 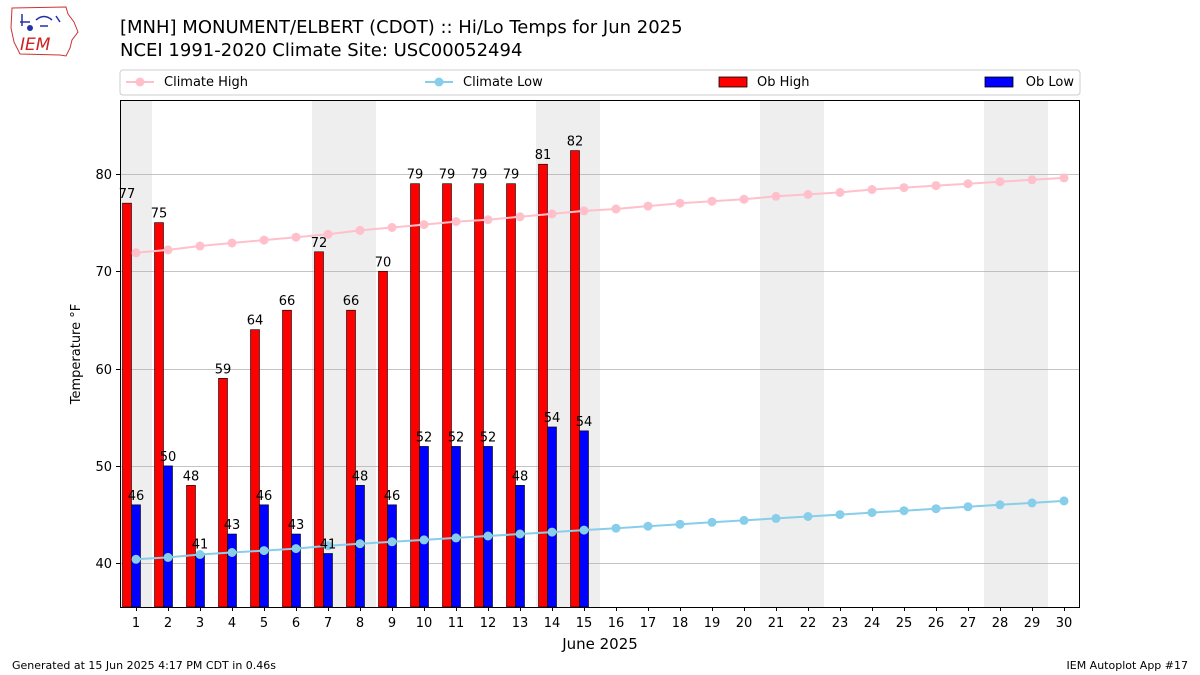 I want to click on chart-subtitle: NCEI 1991-2020 Climate Site: USC00052494, so click(x=321, y=50).